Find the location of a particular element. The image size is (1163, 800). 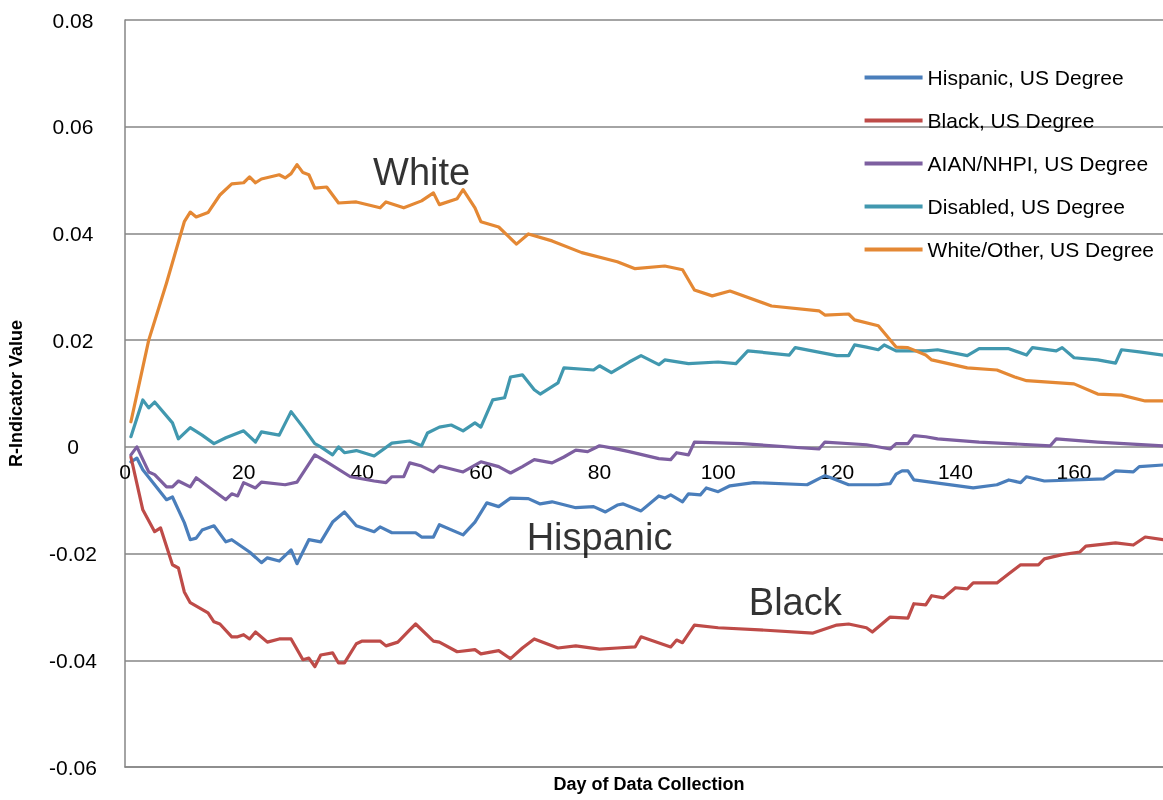

legend-label: White/Other, US Degree is located at coordinates (1041, 249).